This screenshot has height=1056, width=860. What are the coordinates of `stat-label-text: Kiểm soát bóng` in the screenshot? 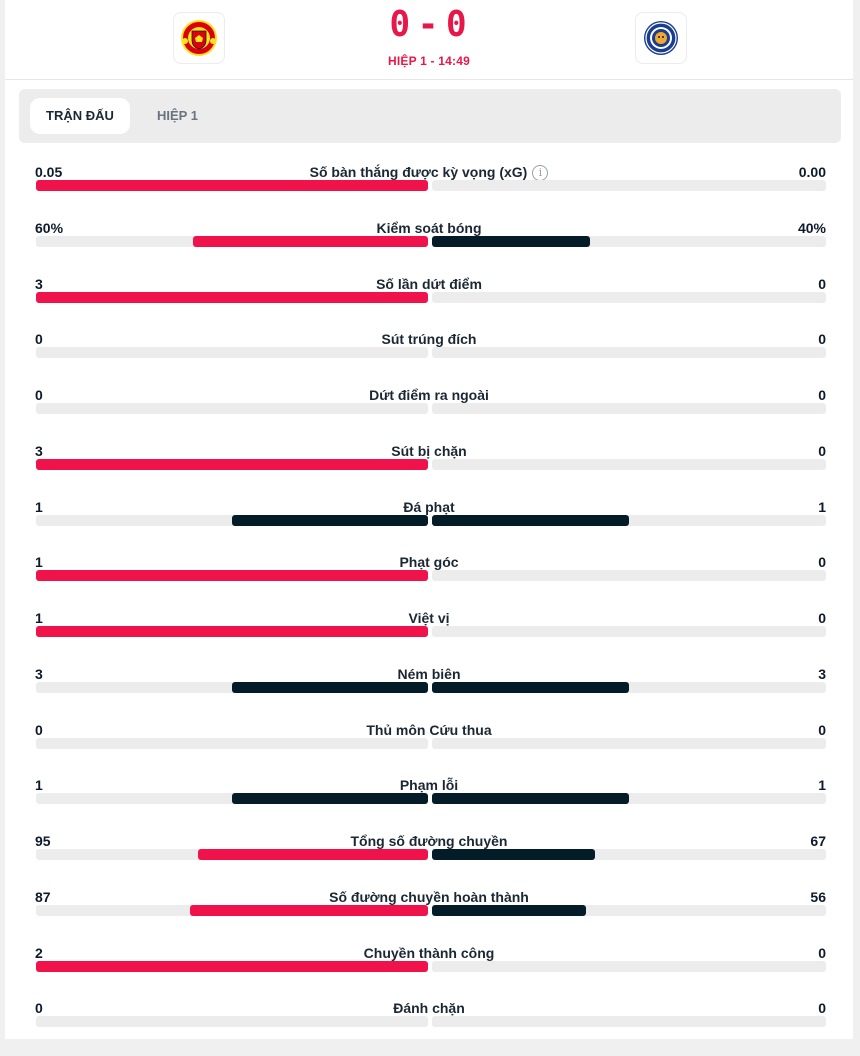 It's located at (429, 227).